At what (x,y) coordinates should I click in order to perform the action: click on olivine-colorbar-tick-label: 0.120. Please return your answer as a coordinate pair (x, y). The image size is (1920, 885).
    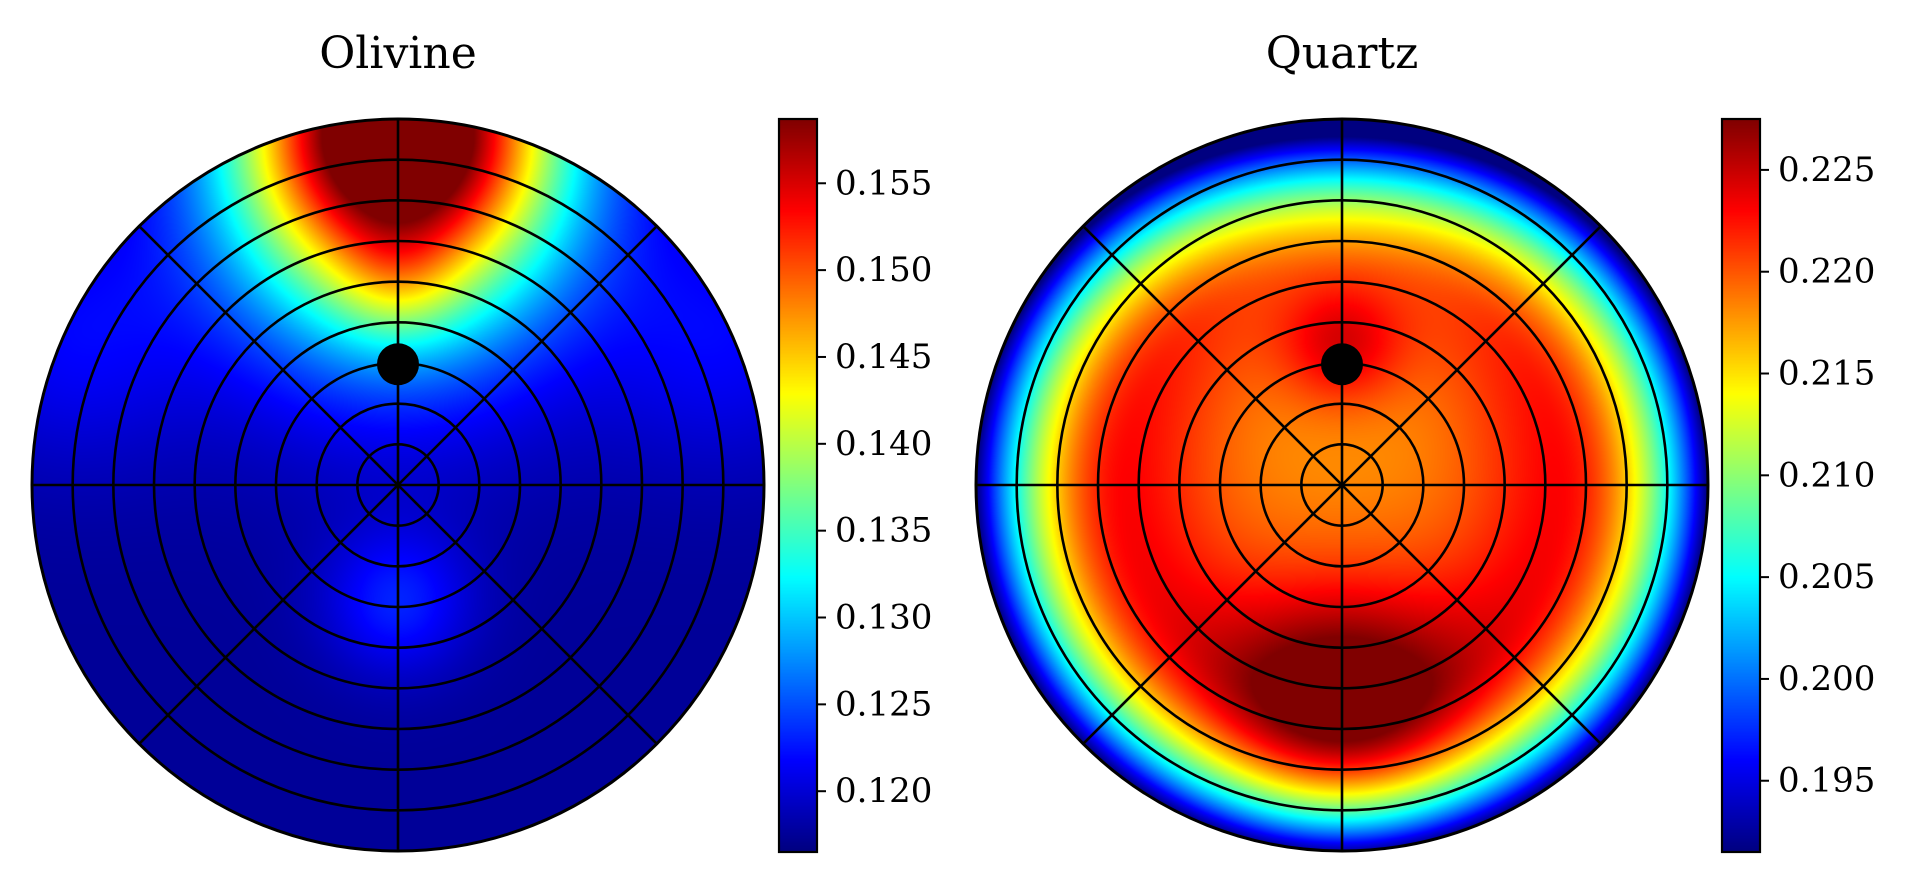
    Looking at the image, I should click on (883, 791).